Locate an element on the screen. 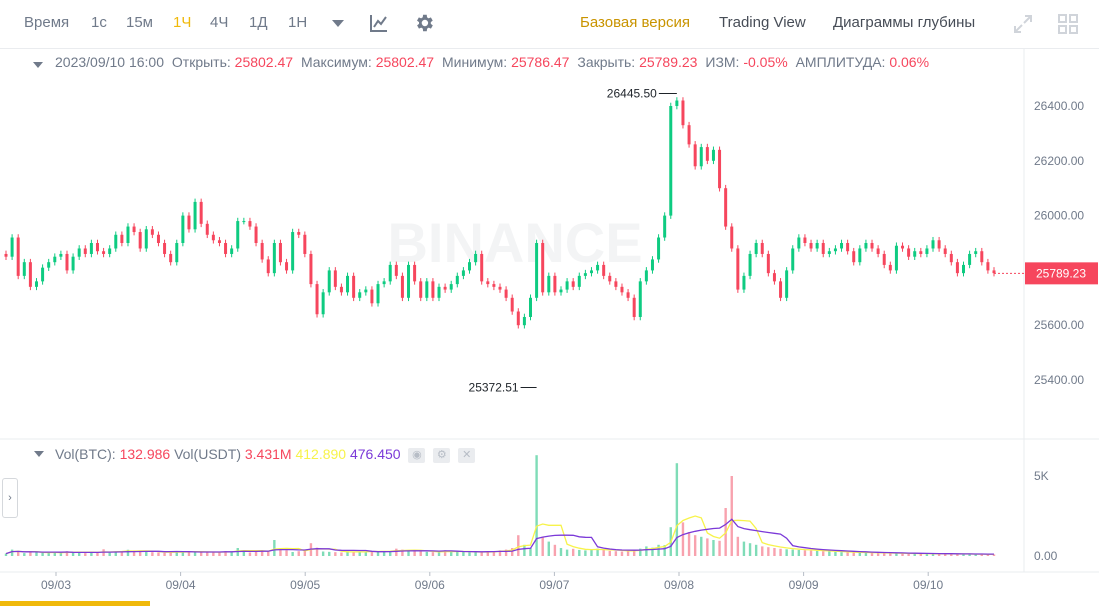 The image size is (1099, 606). timeframe-4h: 4Ч is located at coordinates (219, 22).